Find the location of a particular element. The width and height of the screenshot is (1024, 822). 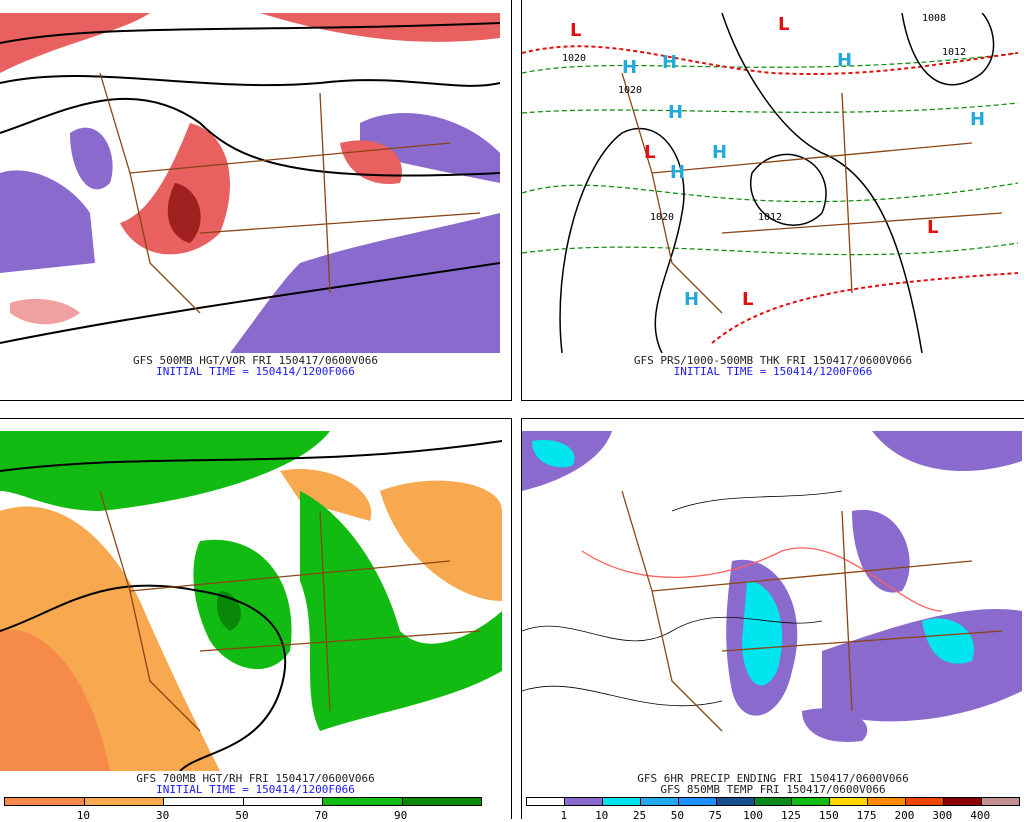

colorbar-tick-label: 25 is located at coordinates (639, 815).